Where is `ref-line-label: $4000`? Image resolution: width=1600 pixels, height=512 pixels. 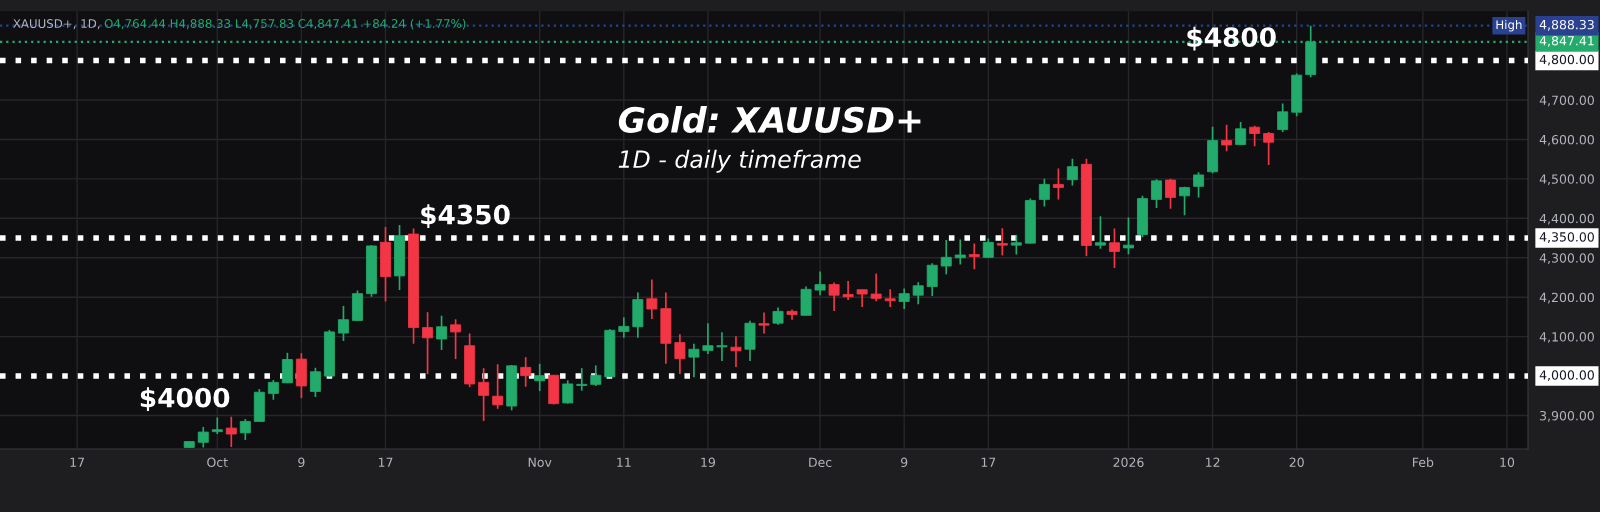
ref-line-label: $4000 is located at coordinates (185, 399).